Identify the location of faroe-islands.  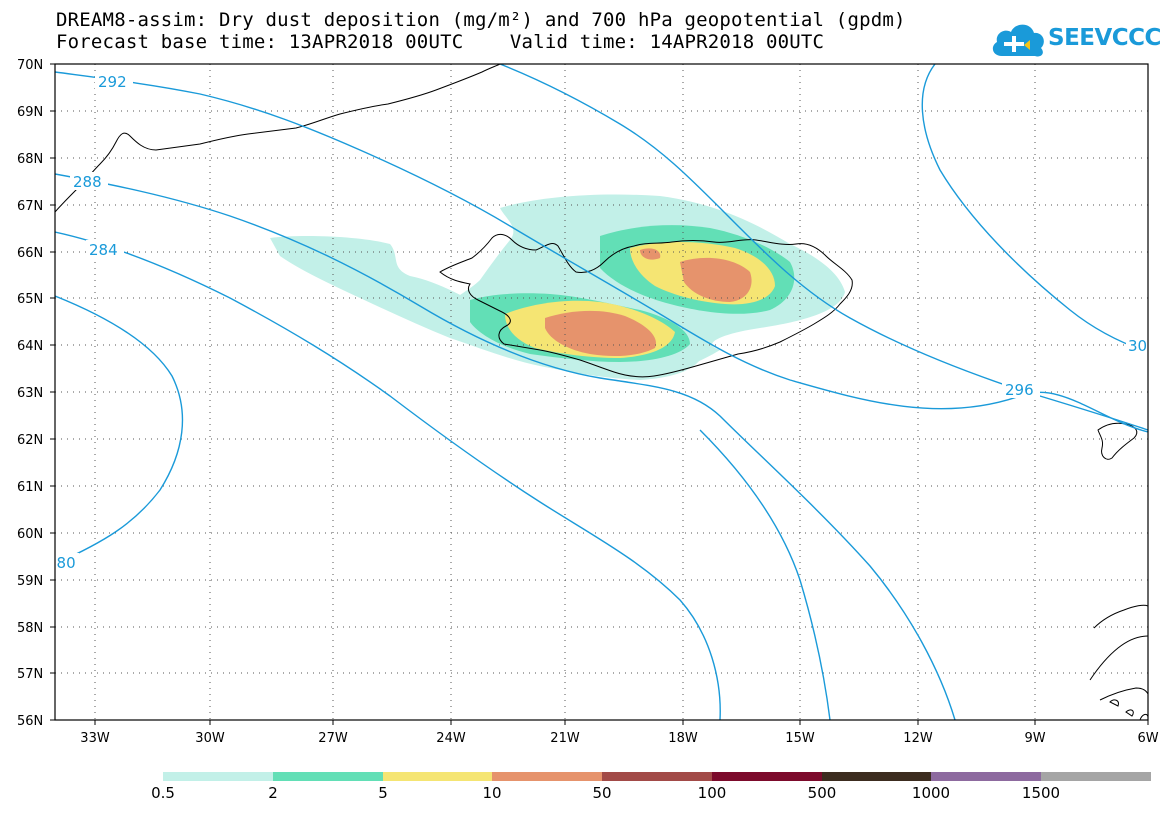
(1117, 441).